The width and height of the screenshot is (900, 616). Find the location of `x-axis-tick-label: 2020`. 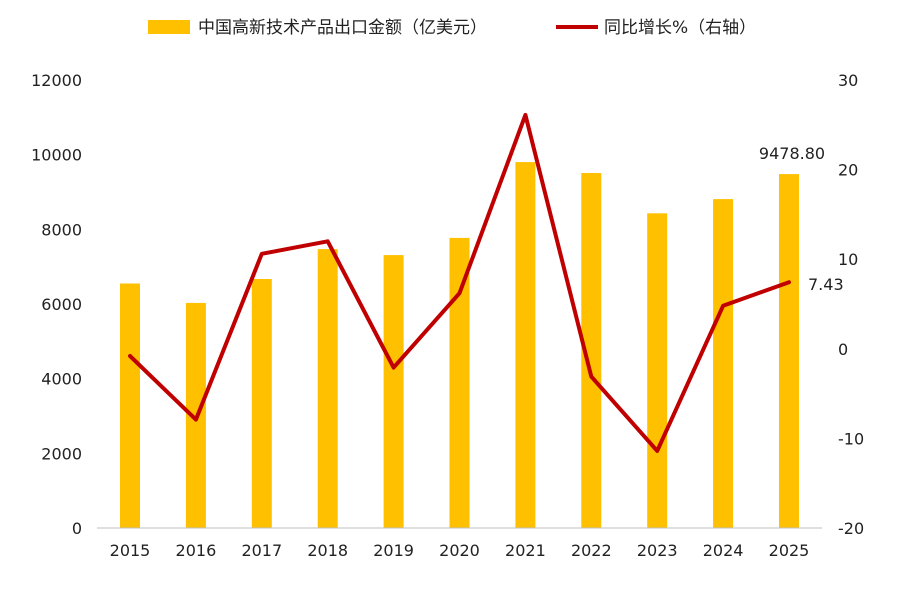

x-axis-tick-label: 2020 is located at coordinates (459, 550).